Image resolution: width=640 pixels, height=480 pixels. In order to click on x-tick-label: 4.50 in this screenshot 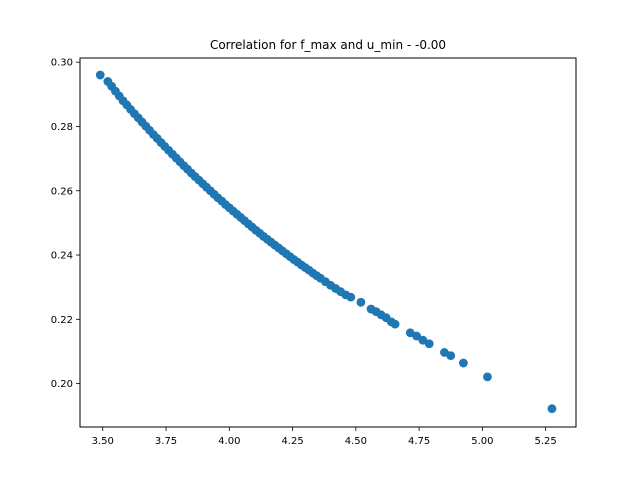, I will do `click(356, 441)`.